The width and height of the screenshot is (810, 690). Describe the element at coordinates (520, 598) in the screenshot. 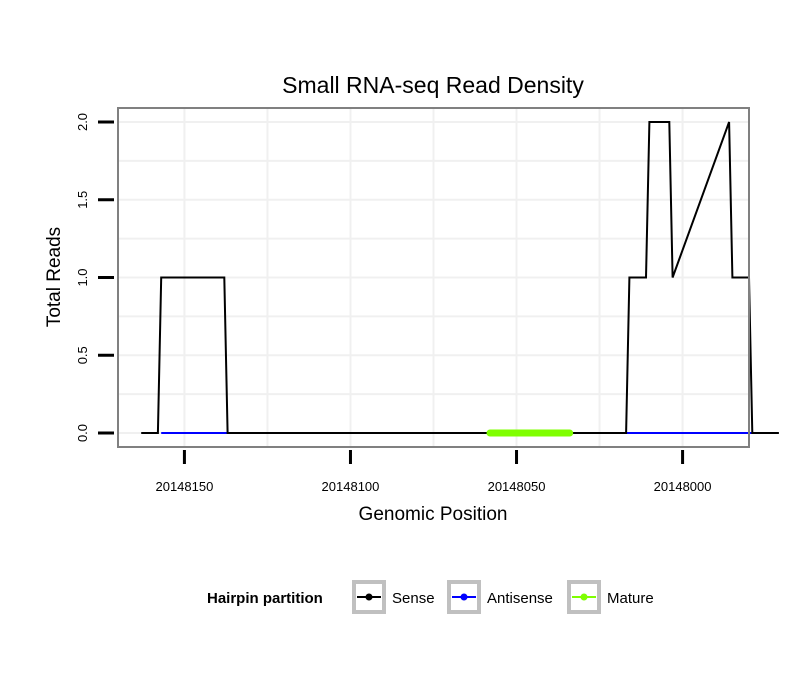

I see `legend-label-antisense: Antisense` at that location.